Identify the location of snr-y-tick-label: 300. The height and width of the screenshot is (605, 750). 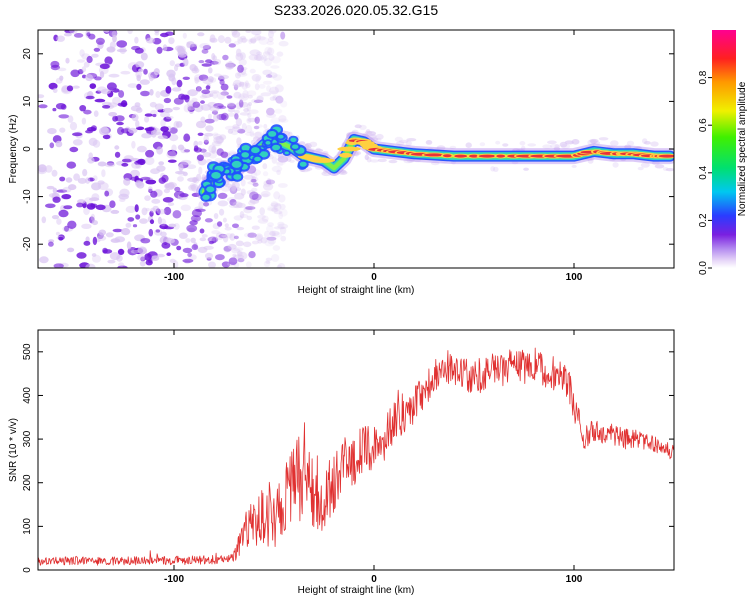
(27, 438).